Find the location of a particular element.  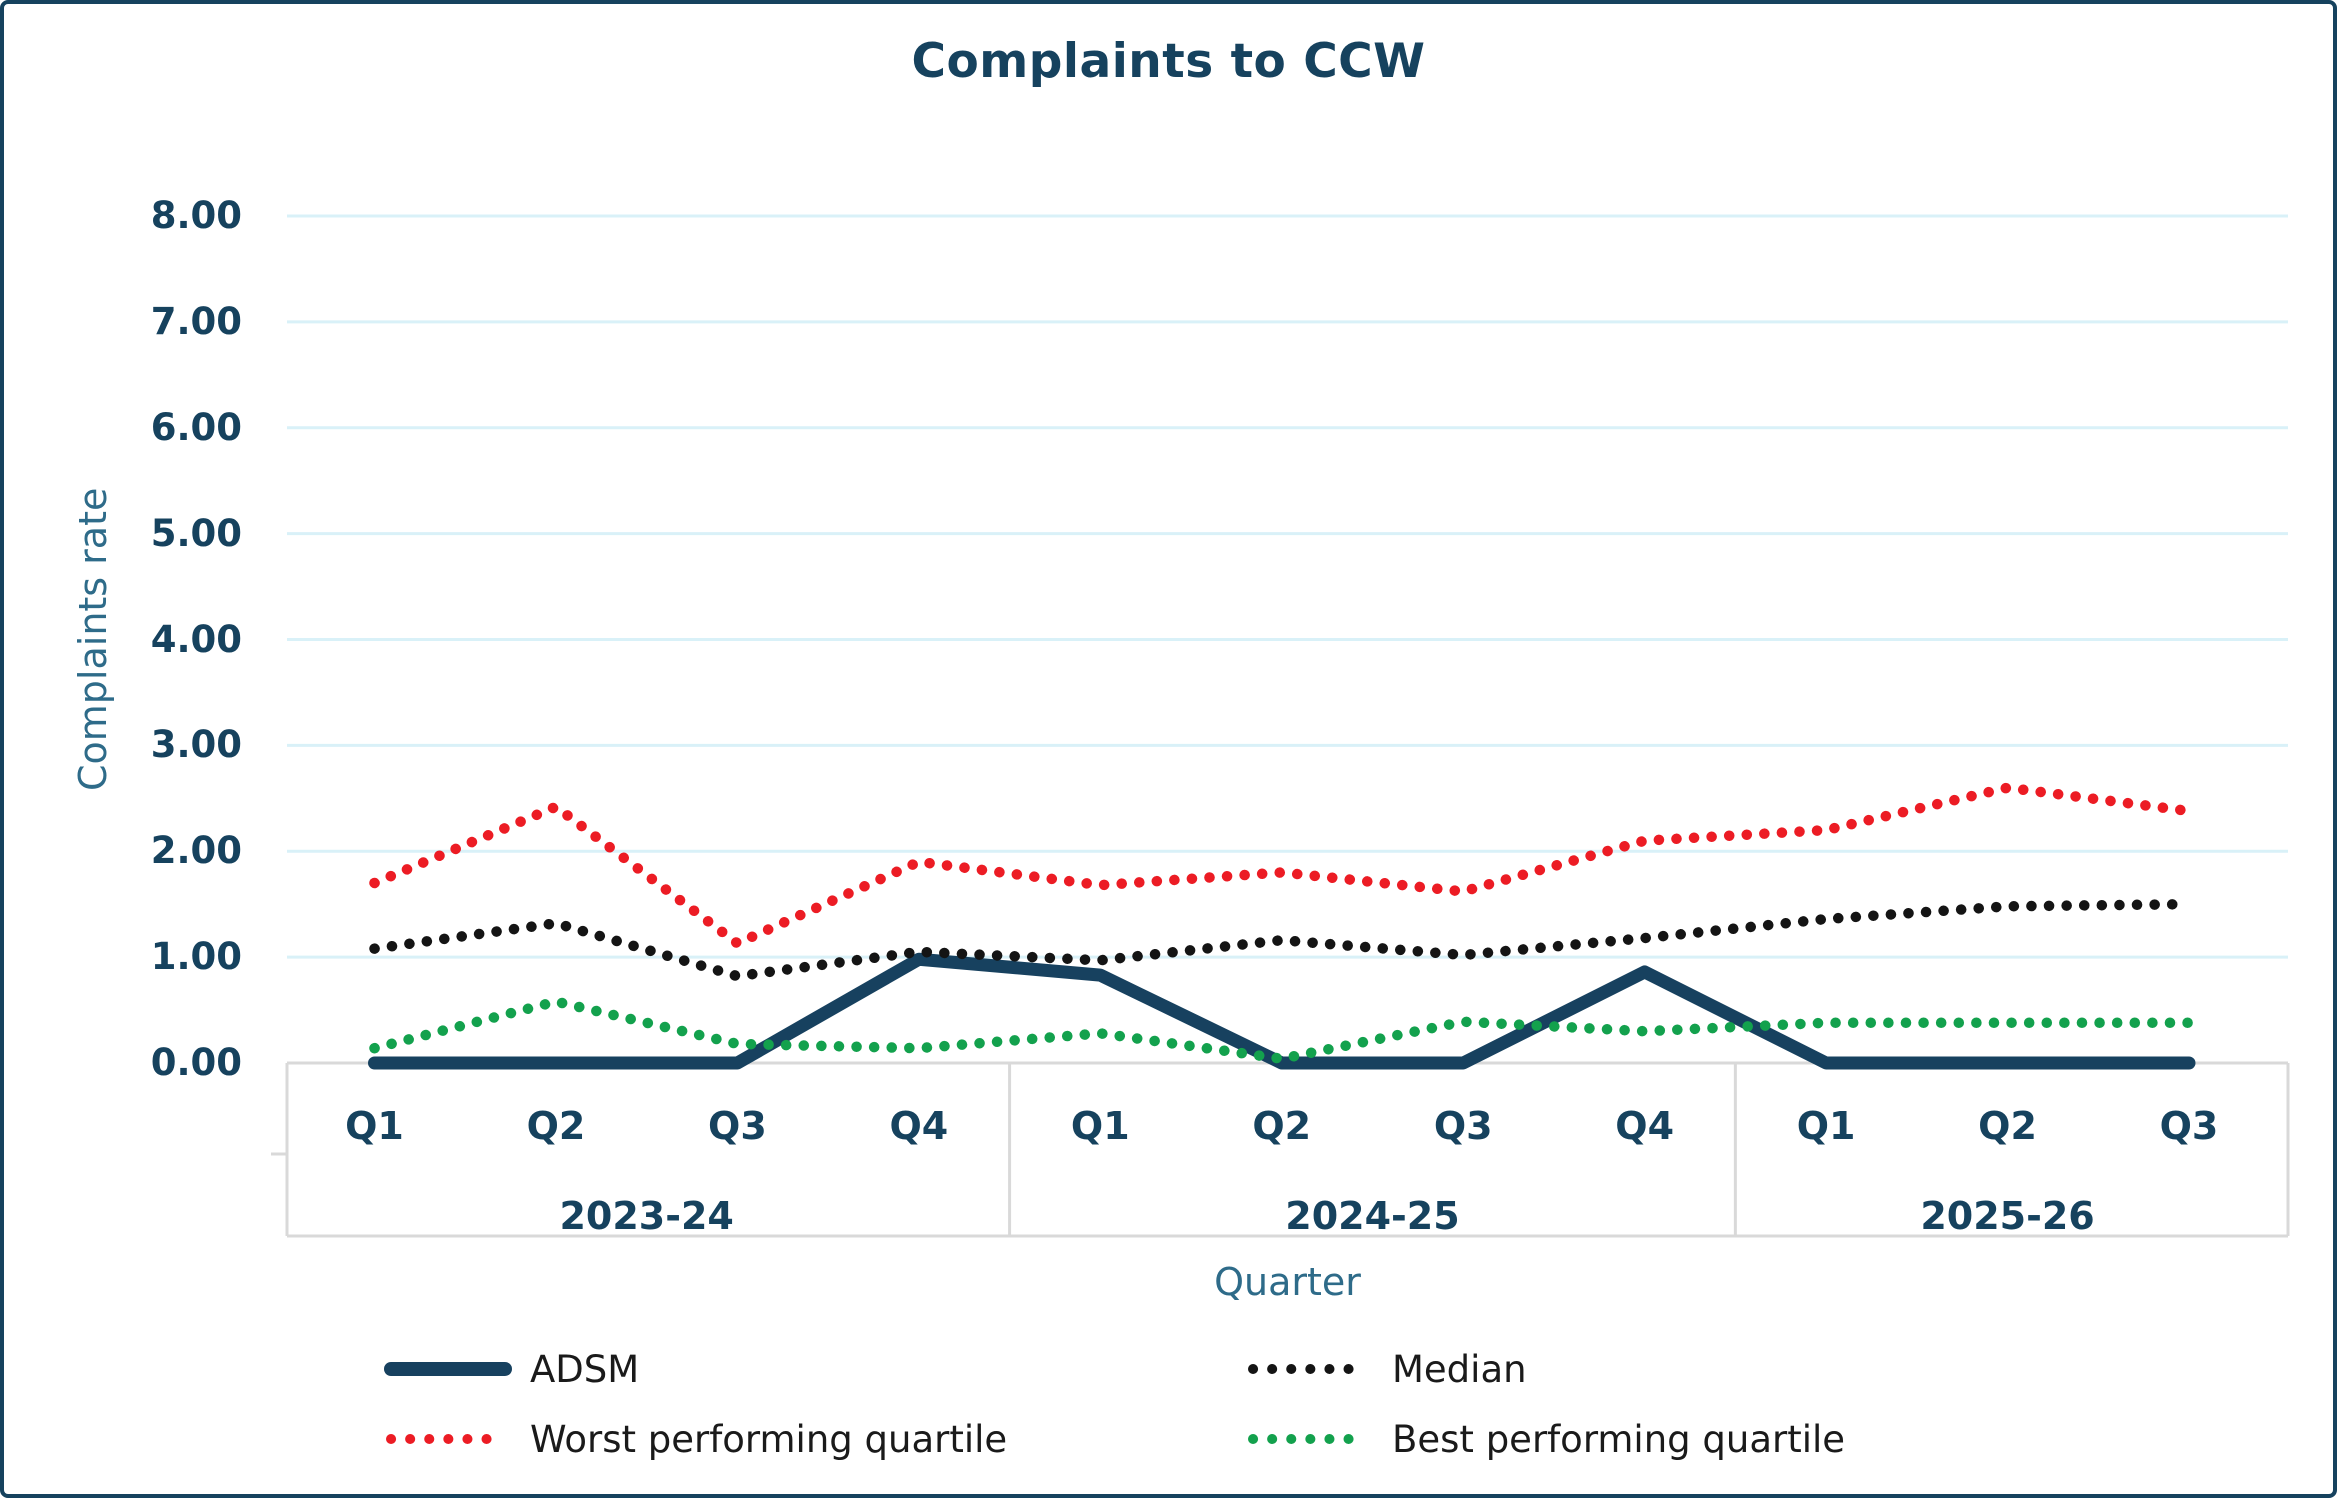

y-tick-label: 0.00 is located at coordinates (196, 1062).